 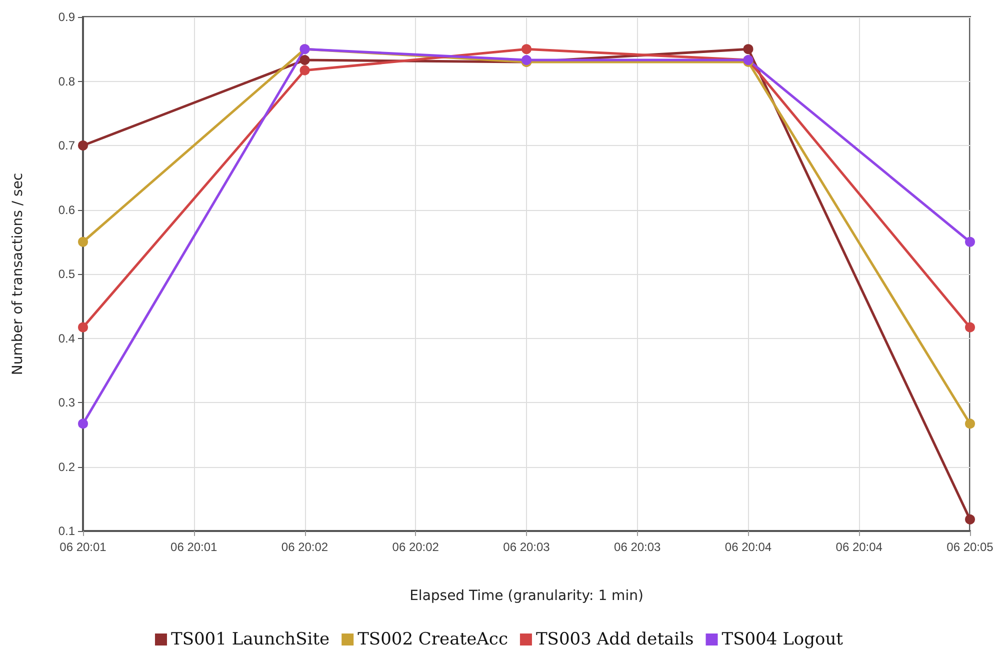 I want to click on y-tick-label: 0.6, so click(x=67, y=209).